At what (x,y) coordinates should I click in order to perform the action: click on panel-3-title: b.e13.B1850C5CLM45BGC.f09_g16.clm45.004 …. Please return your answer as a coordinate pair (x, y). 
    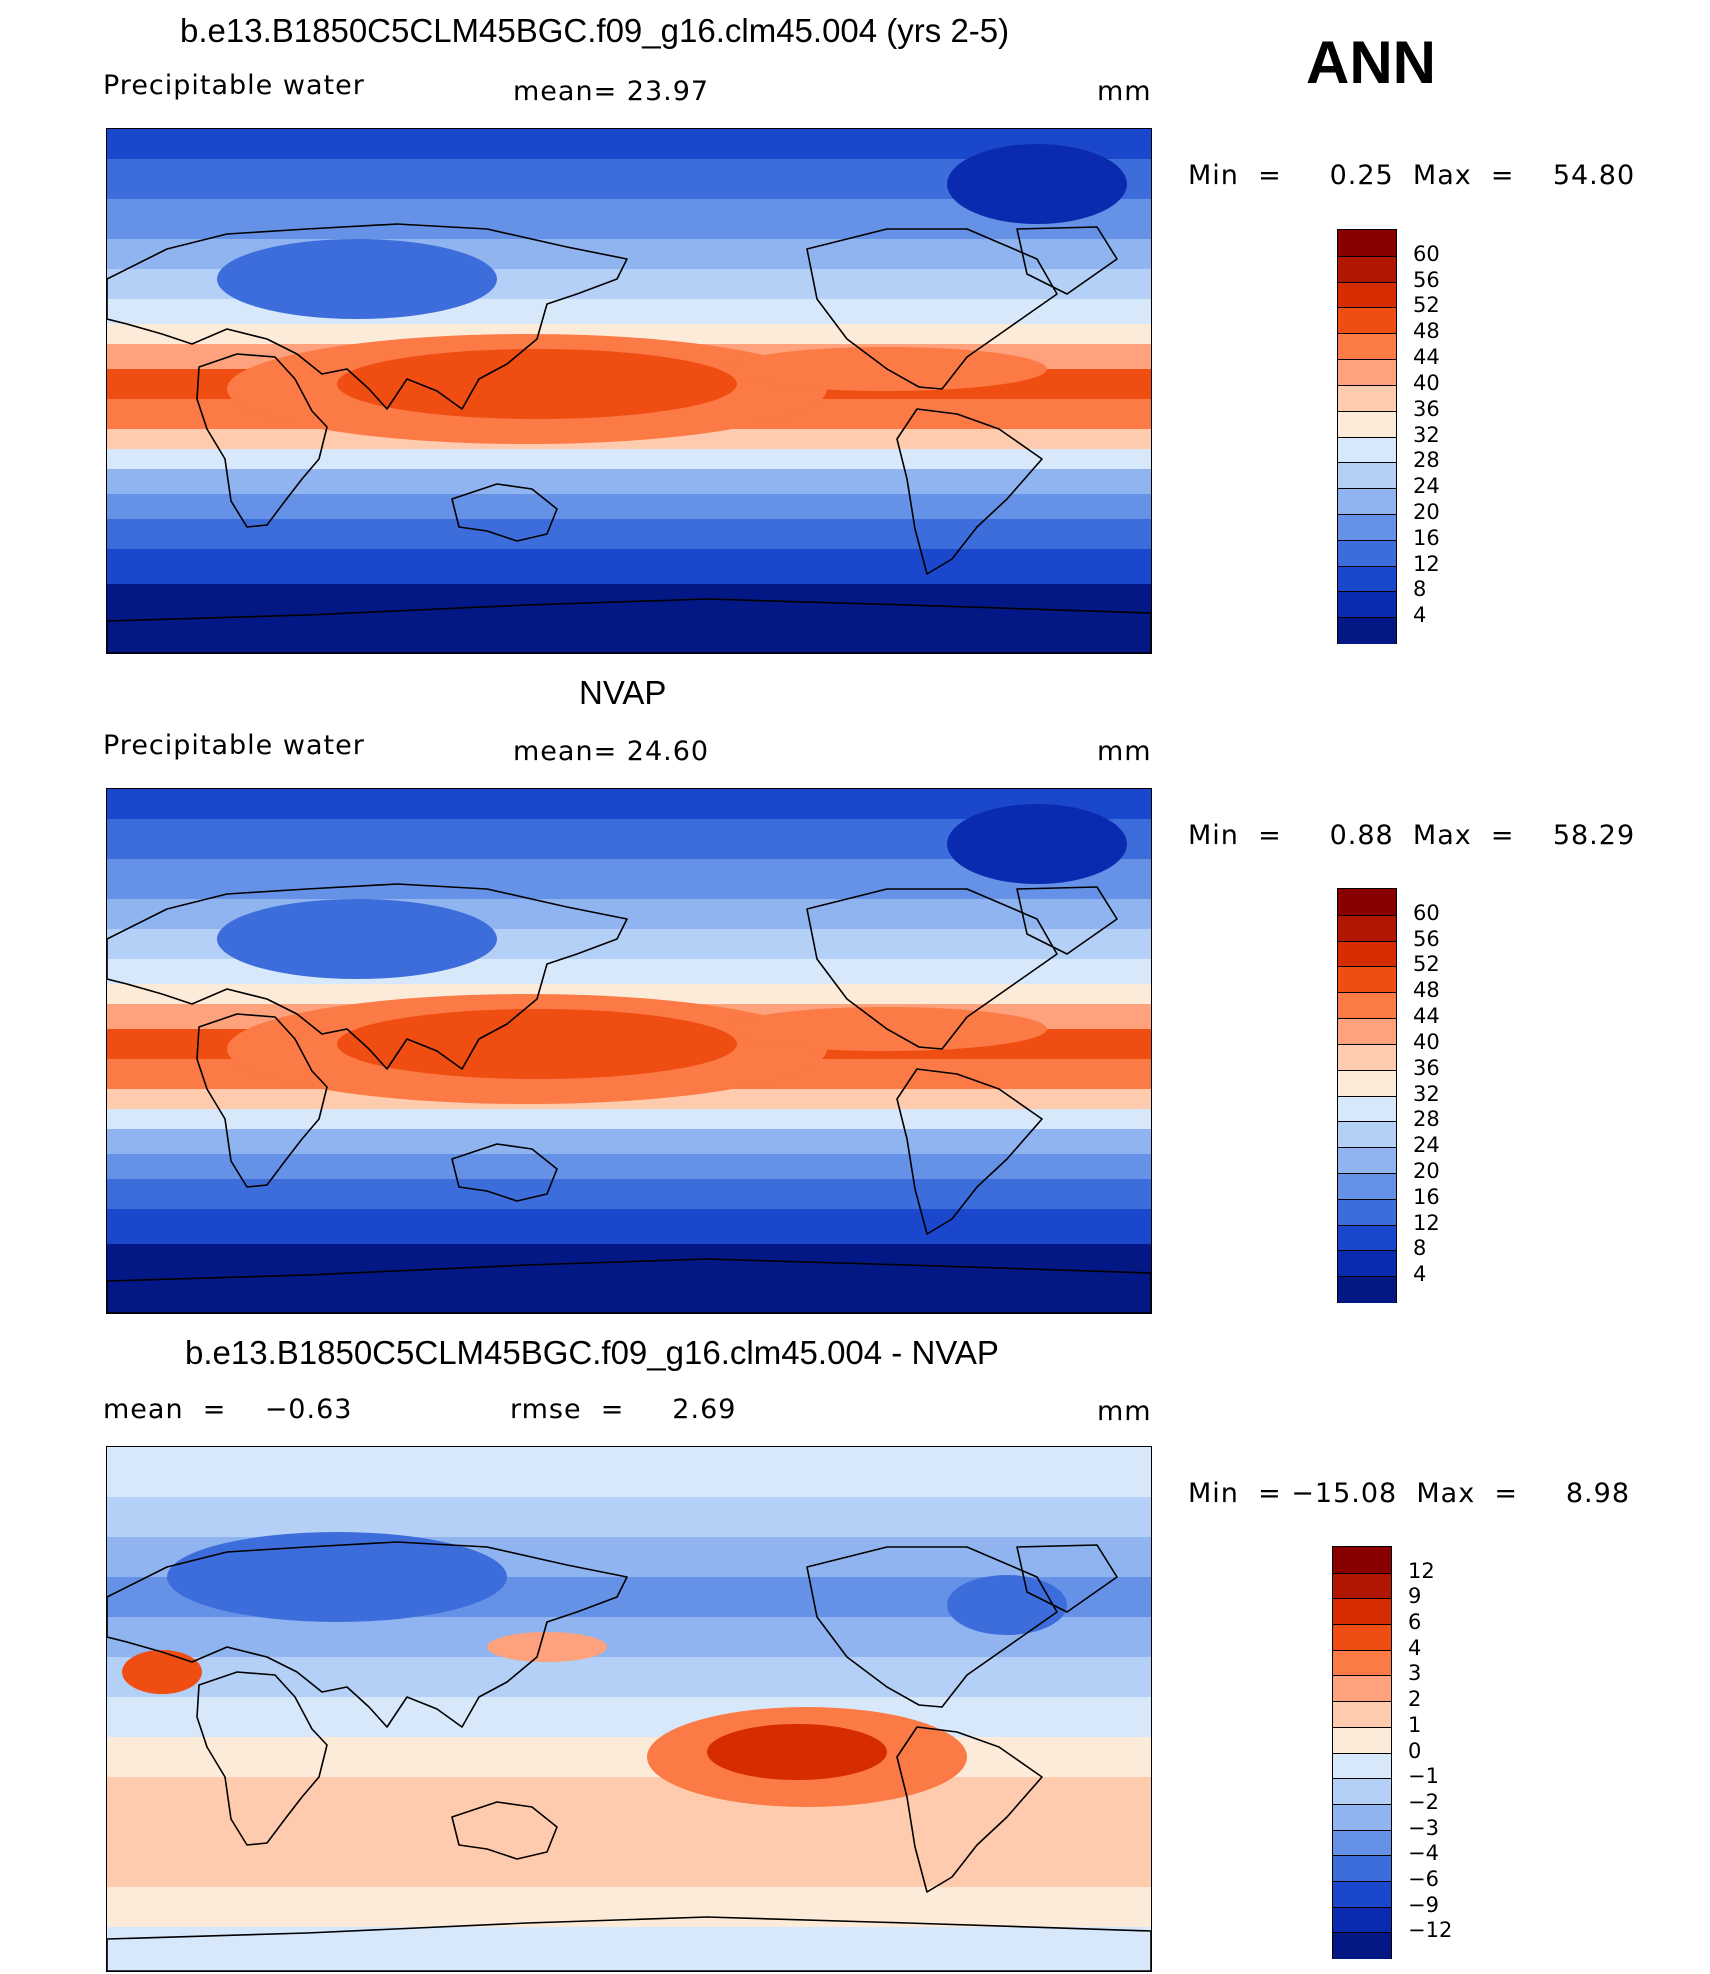
    Looking at the image, I should click on (592, 1352).